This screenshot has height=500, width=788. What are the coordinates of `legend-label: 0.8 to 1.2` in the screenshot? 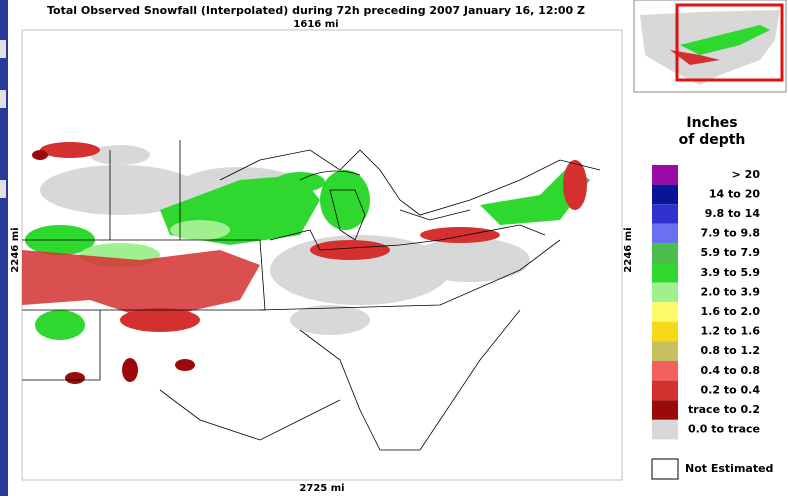 It's located at (730, 350).